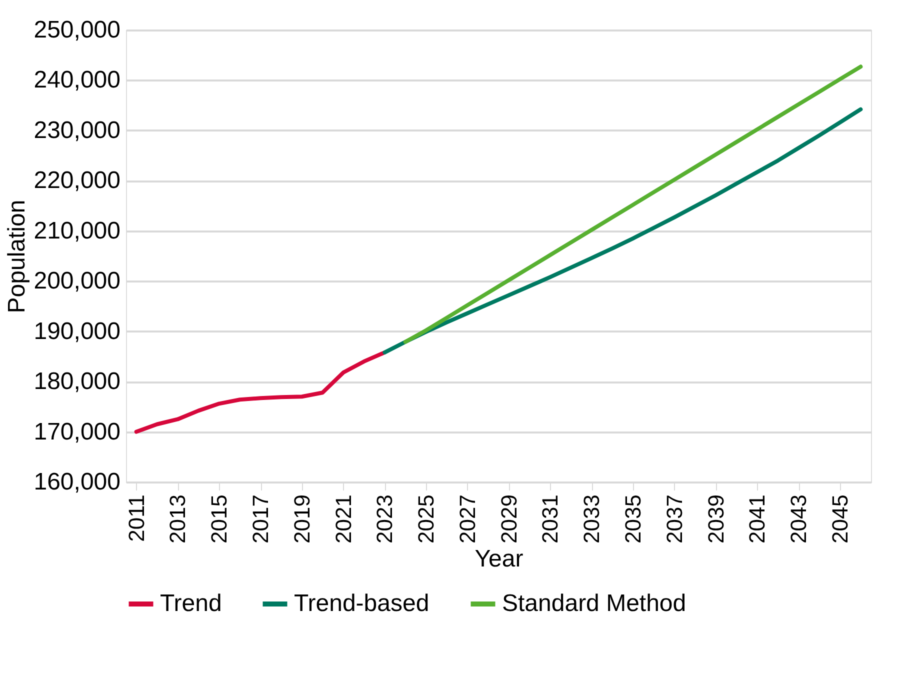  I want to click on x-tick-label: 2011, so click(136, 518).